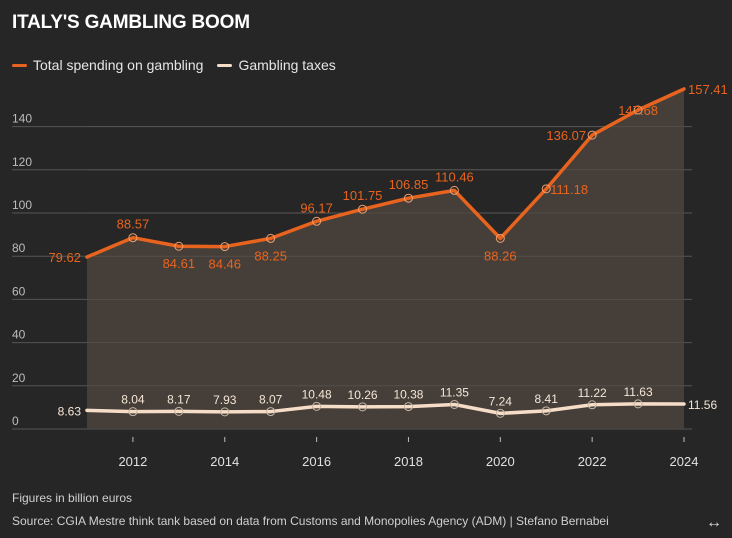 This screenshot has width=732, height=538. Describe the element at coordinates (179, 411) in the screenshot. I see `taxes-point-2013` at that location.